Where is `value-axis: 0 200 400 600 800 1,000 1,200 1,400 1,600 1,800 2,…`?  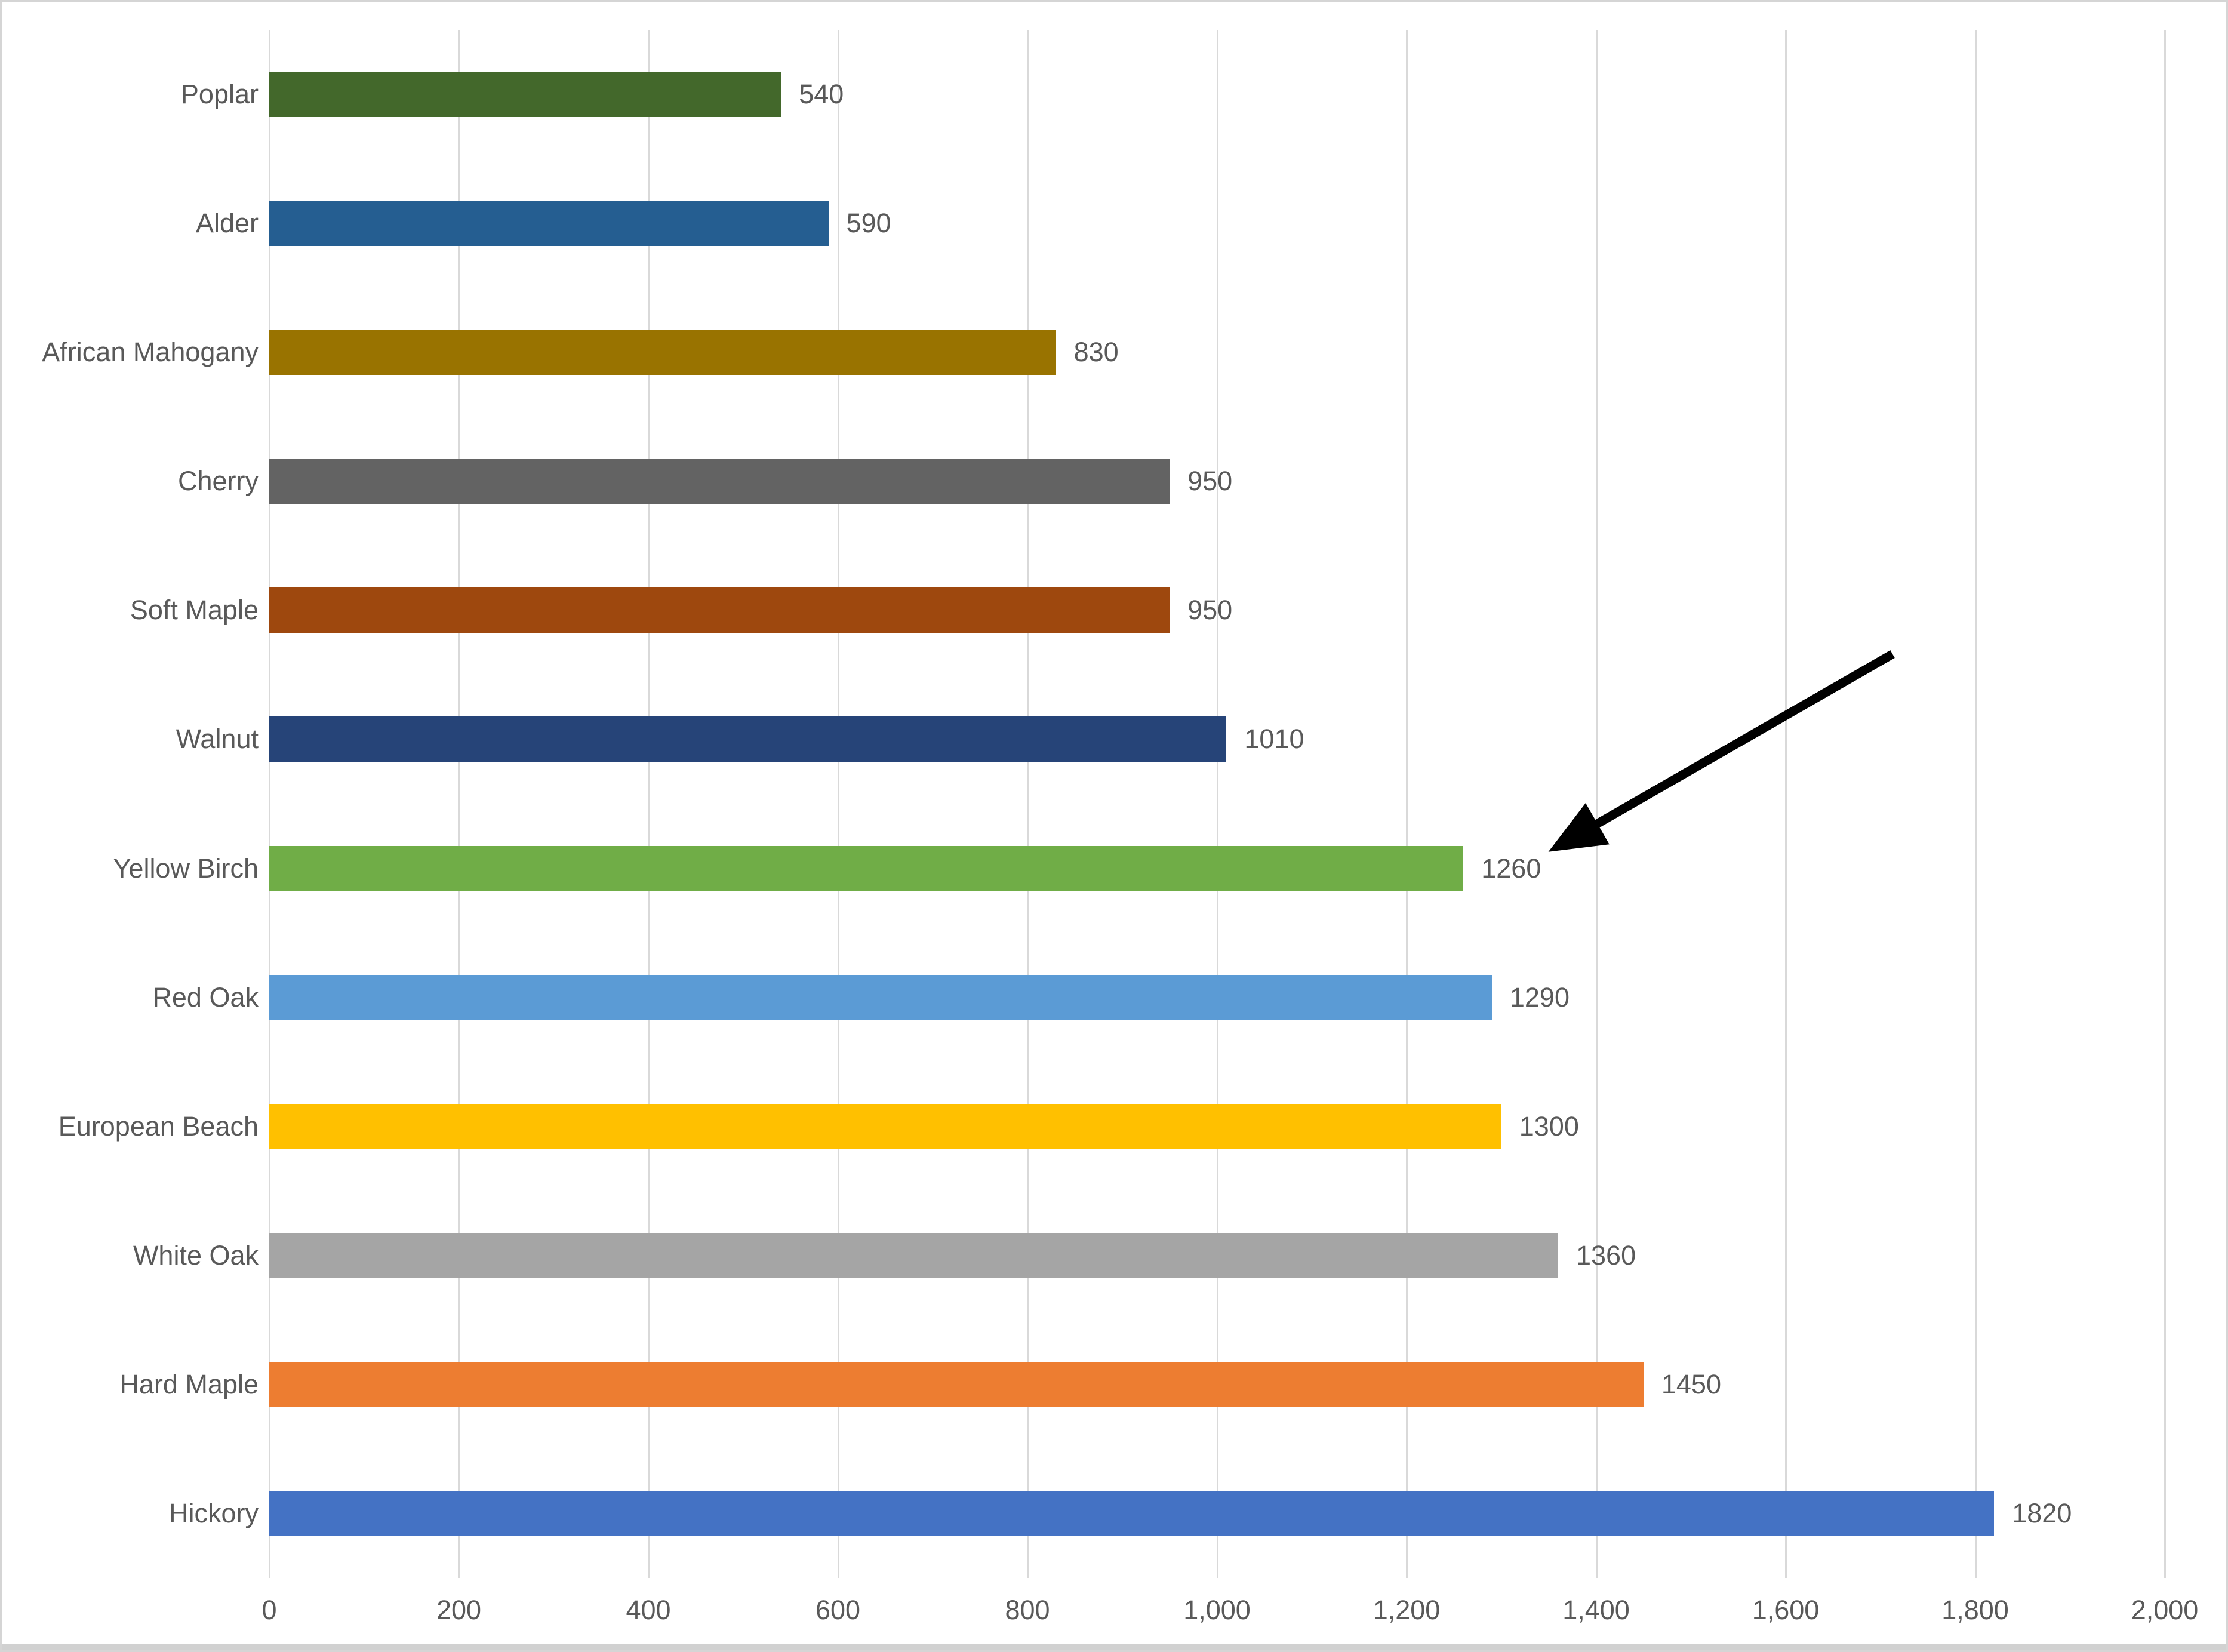
value-axis: 0 200 400 600 800 1,000 1,200 1,400 1,600 1,800 2,… is located at coordinates (1229, 1611).